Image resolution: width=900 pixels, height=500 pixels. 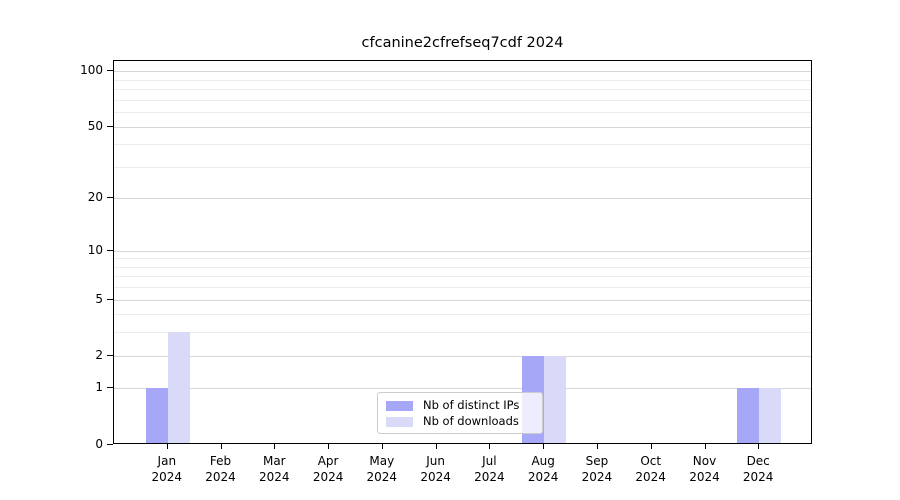 I want to click on y-tick-label: 5, so click(x=99, y=298).